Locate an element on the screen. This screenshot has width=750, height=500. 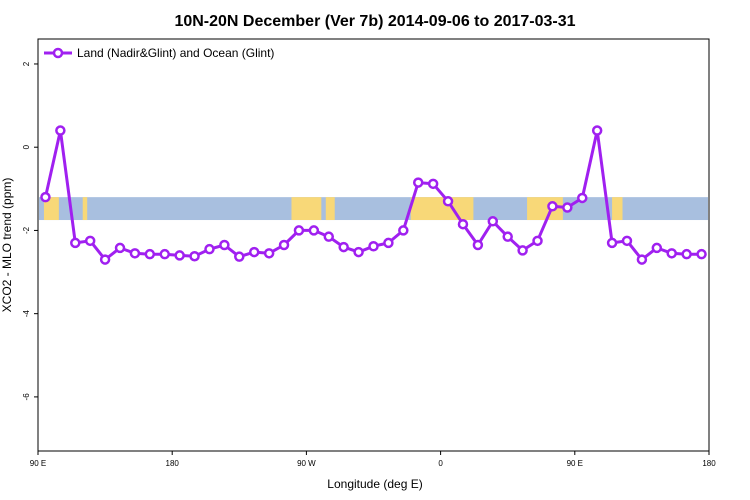
y-axis-label: XCO2 - MLO trend (ppm) is located at coordinates (7, 245).